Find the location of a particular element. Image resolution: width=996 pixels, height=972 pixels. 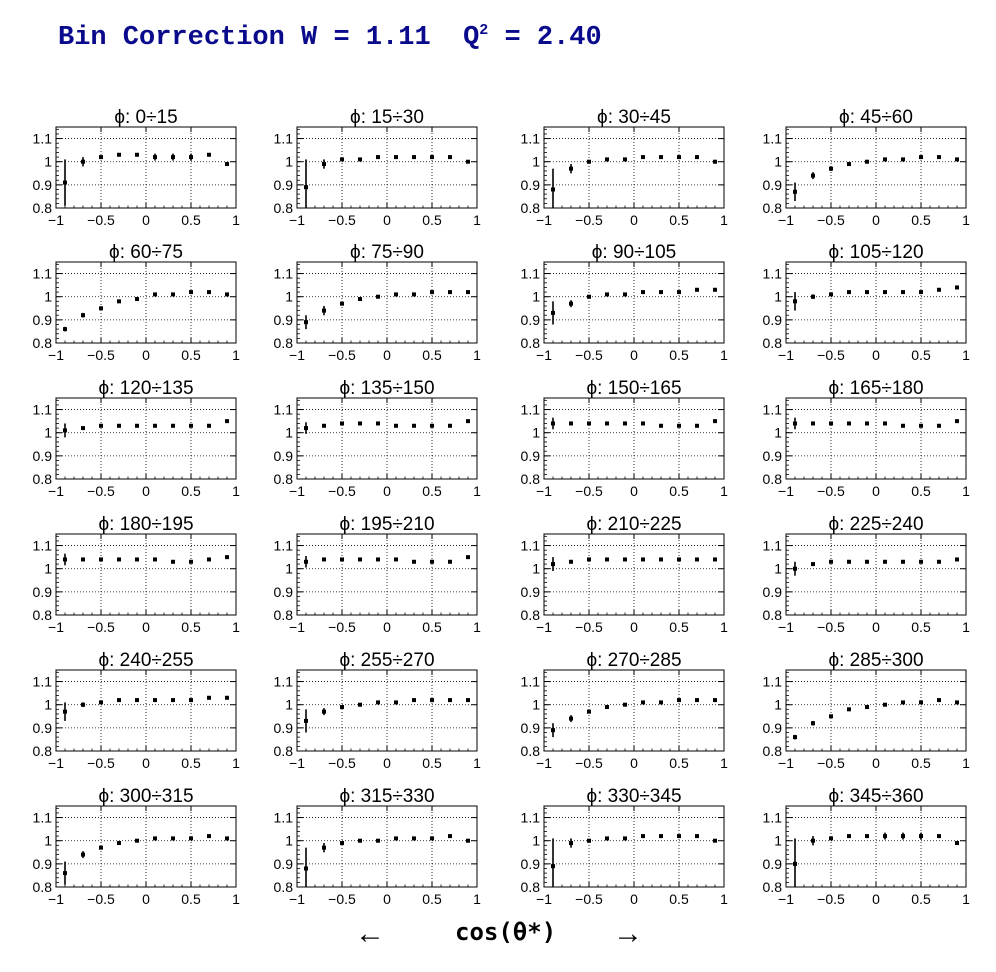

panel-5: ϕ: 60÷75 −1 −0.5 0 0.5 1 0.8 0.9 1 1.1 is located at coordinates (137, 302).